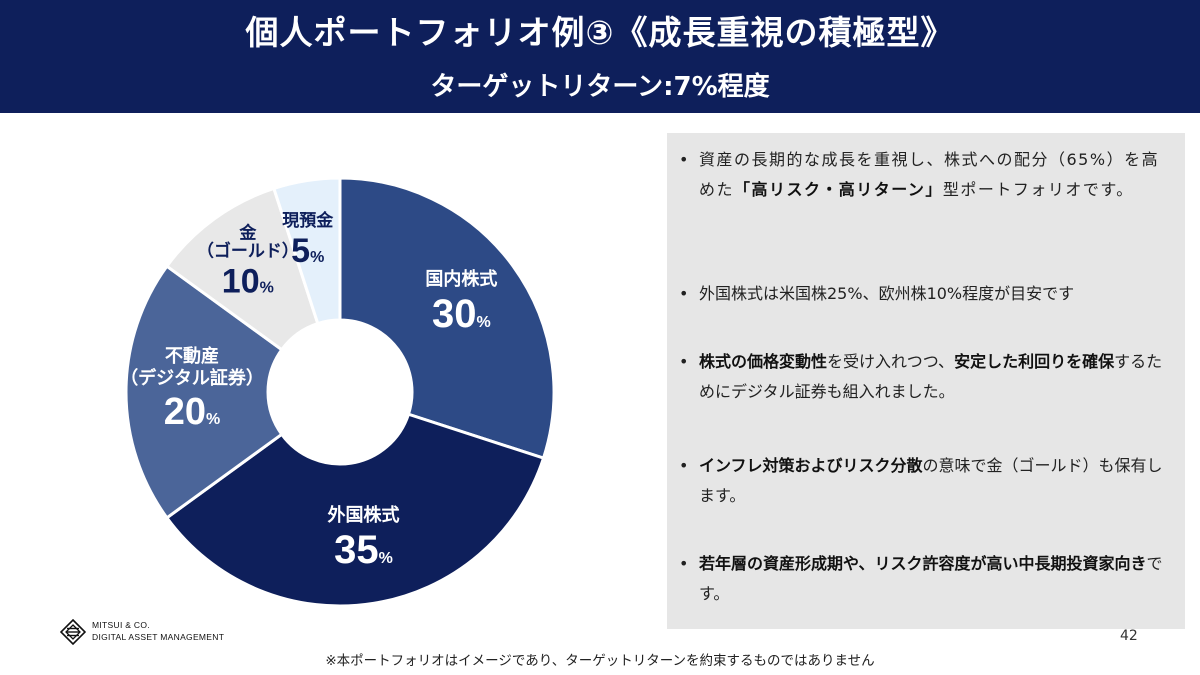 This screenshot has width=1200, height=675. I want to click on bullet-segment: 資産の長期的な成長を重視し、株式への配分（65%）を高めた, so click(929, 174).